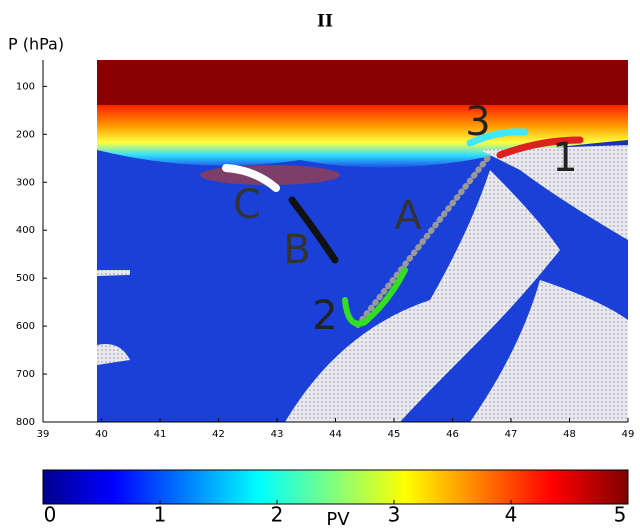 The width and height of the screenshot is (640, 529). What do you see at coordinates (620, 515) in the screenshot?
I see `colorbar-tick-label: 5` at bounding box center [620, 515].